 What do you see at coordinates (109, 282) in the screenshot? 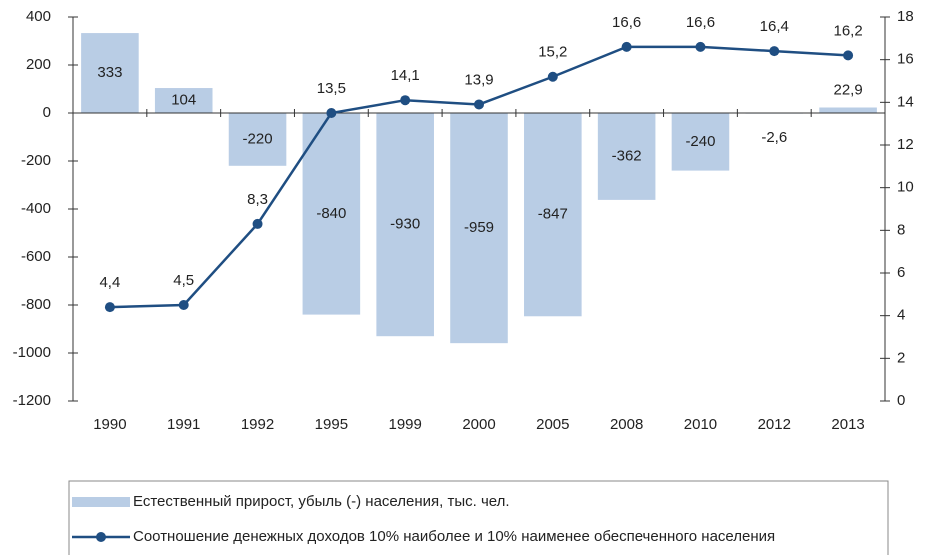
I see `line-value-label: 4,4` at bounding box center [109, 282].